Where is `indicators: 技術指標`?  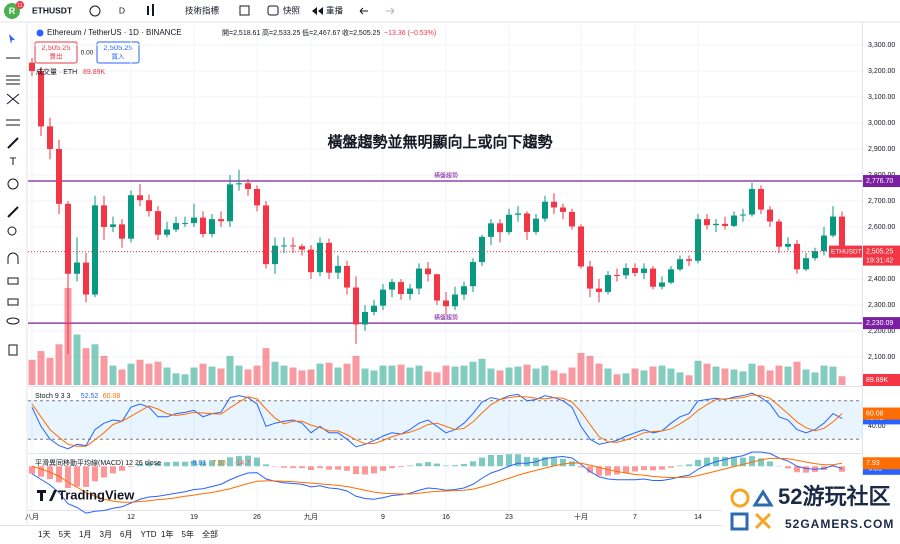 indicators: 技術指標 is located at coordinates (202, 10).